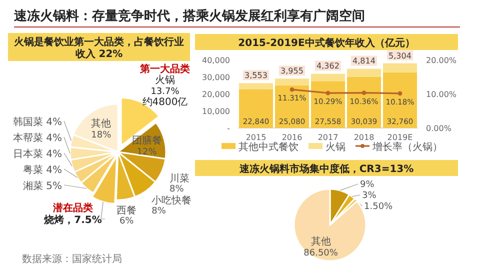 The height and width of the screenshot is (268, 480). I want to click on y-tick-label: -, so click(228, 128).